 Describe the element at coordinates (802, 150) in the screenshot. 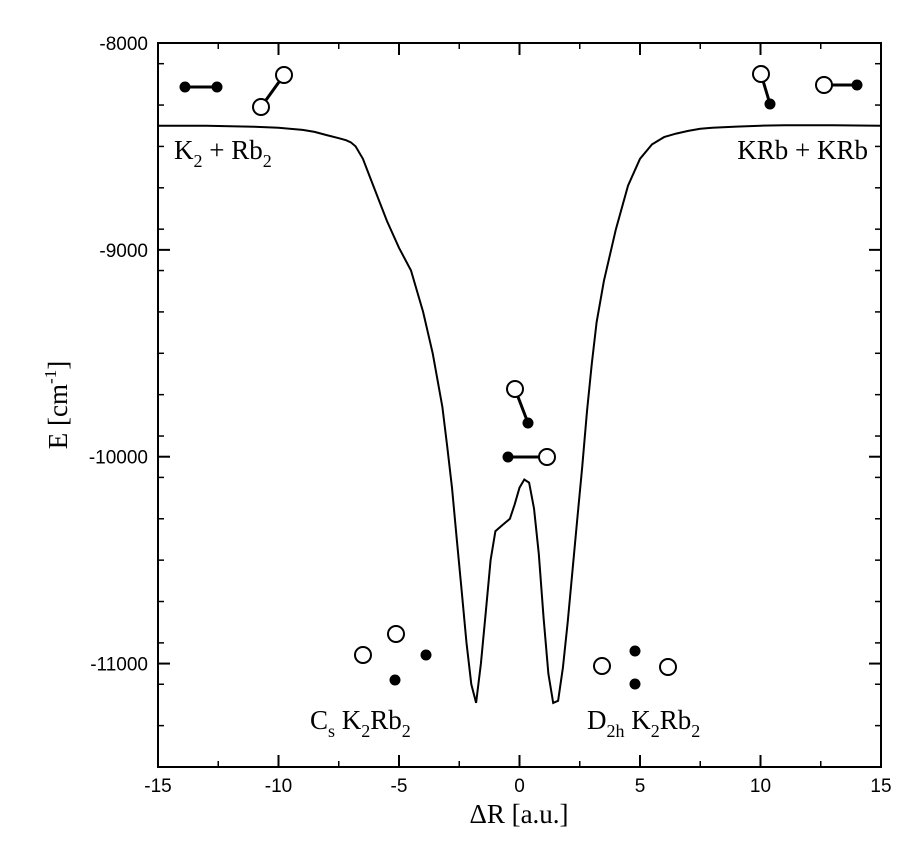

I see `annotation-krb-krb: KRb + KRb` at that location.